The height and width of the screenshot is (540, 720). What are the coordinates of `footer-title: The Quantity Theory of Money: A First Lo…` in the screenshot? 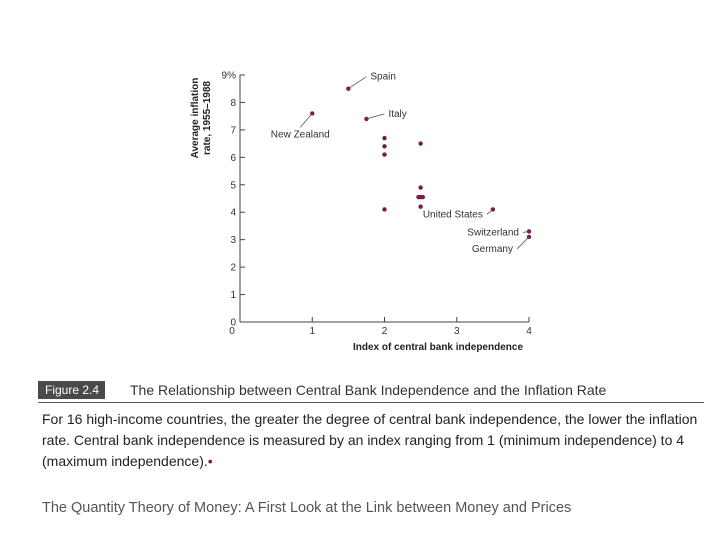 It's located at (307, 508).